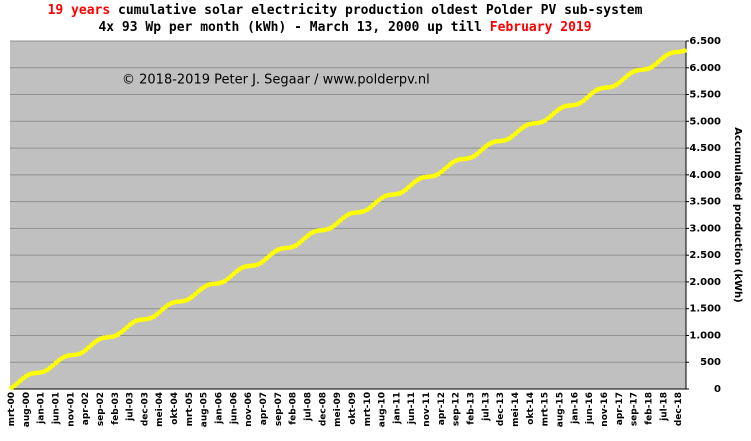 This screenshot has width=751, height=441. I want to click on x-tick-label: jan-01, so click(42, 408).